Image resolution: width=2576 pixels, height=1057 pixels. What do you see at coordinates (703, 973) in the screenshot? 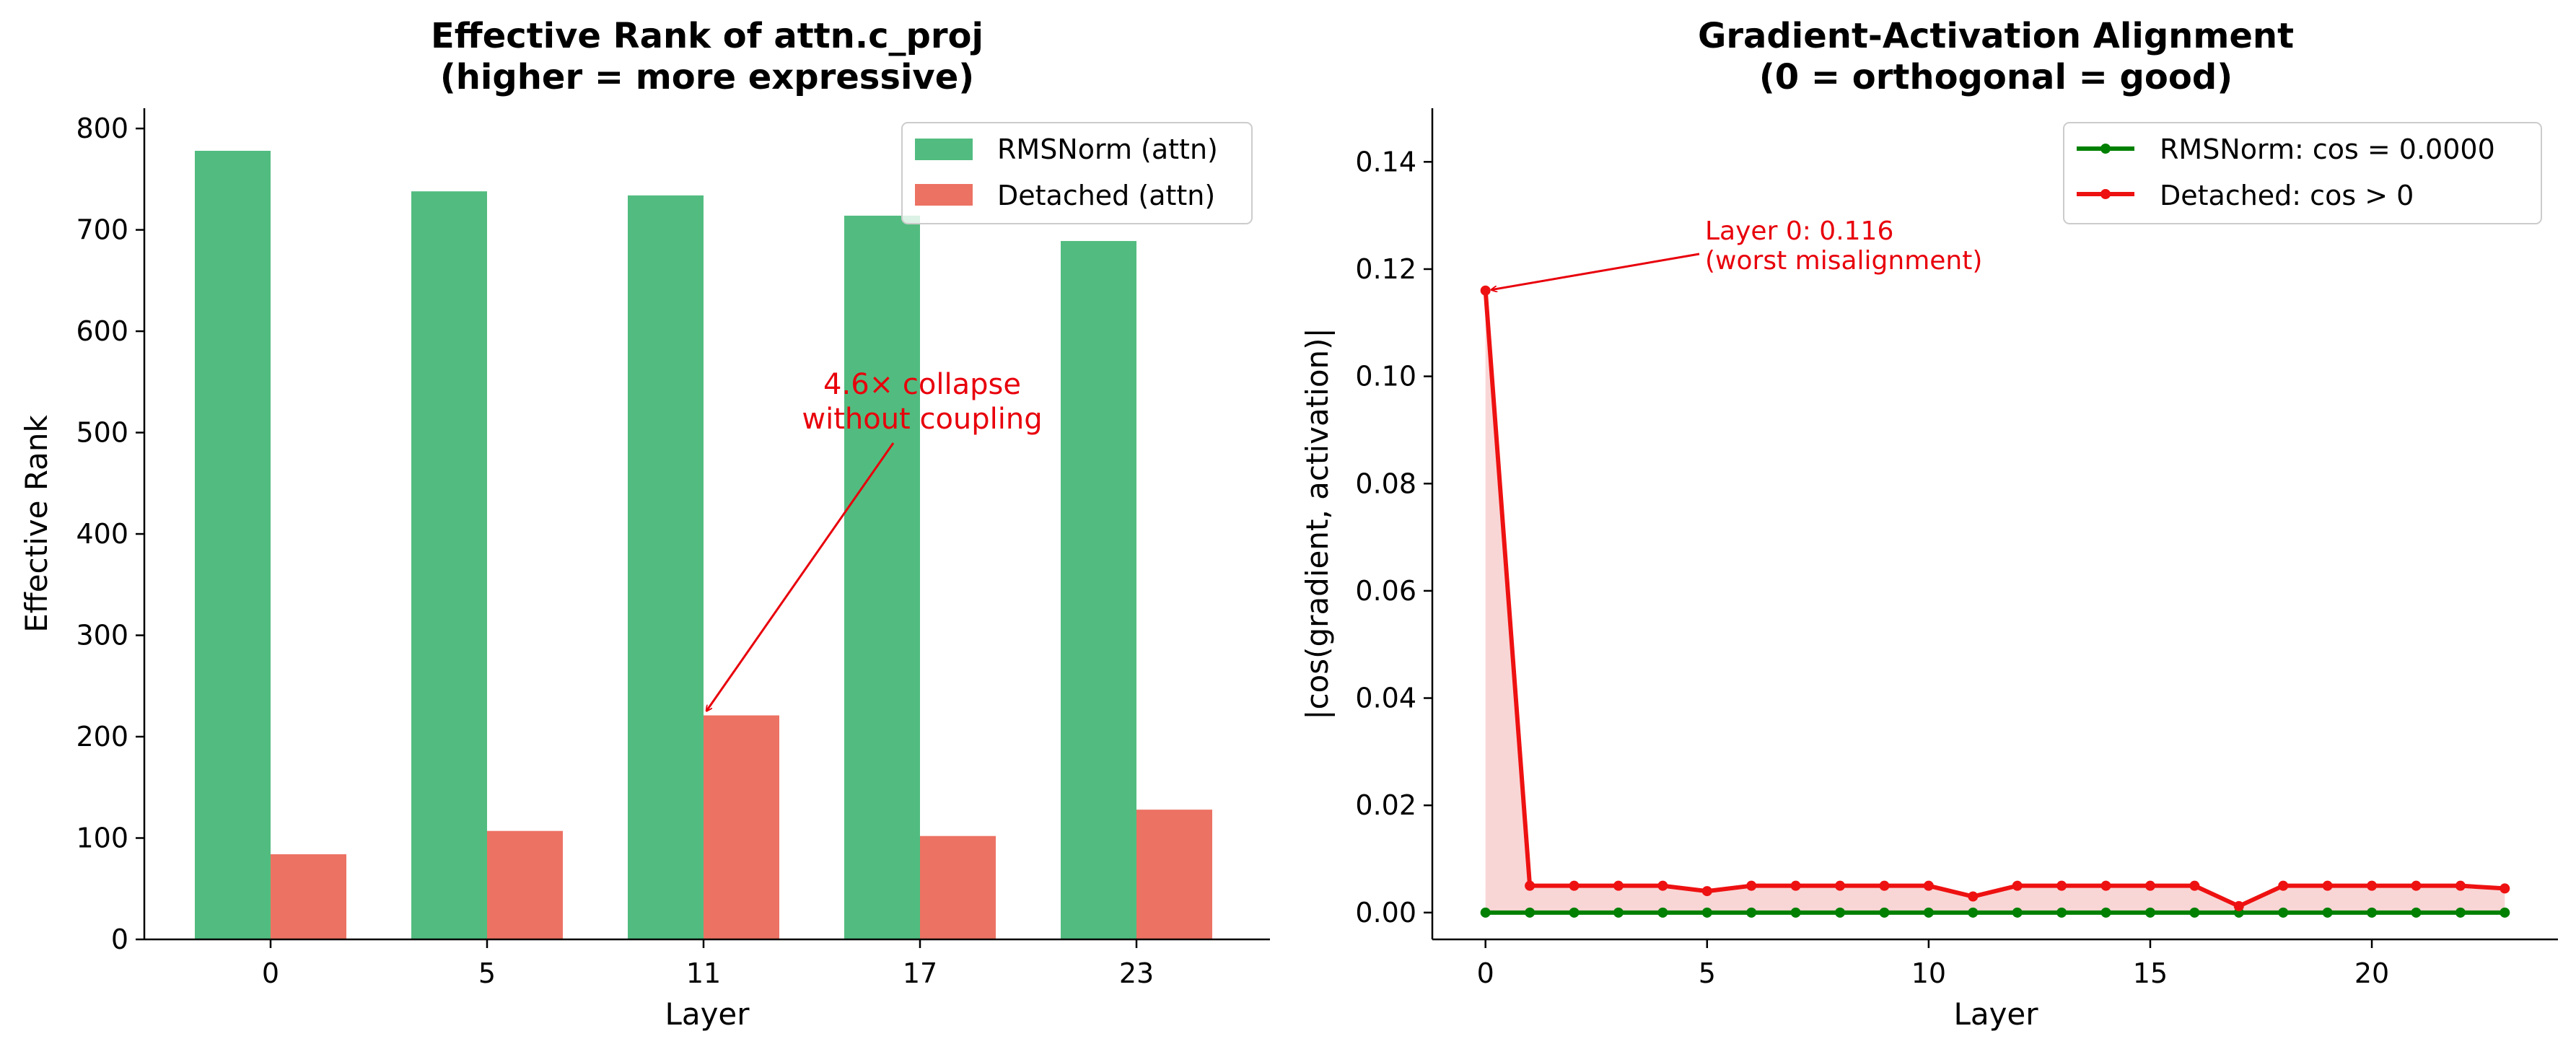
I see `left-x-tick-label: 11` at bounding box center [703, 973].